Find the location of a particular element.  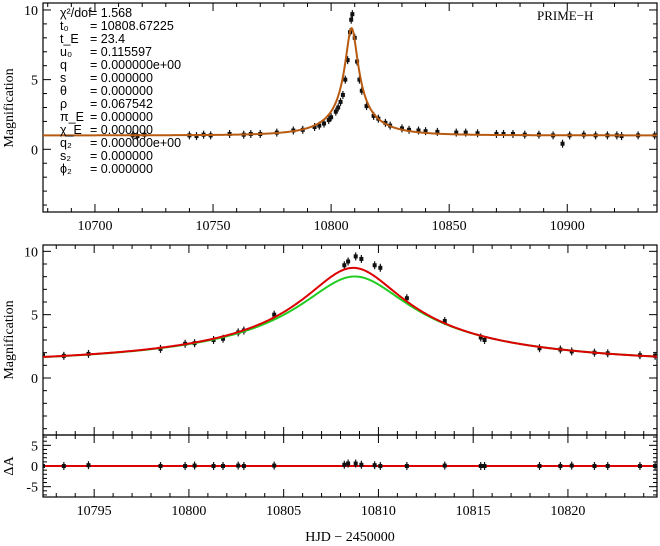

x-tick-label: 10810 is located at coordinates (378, 511).